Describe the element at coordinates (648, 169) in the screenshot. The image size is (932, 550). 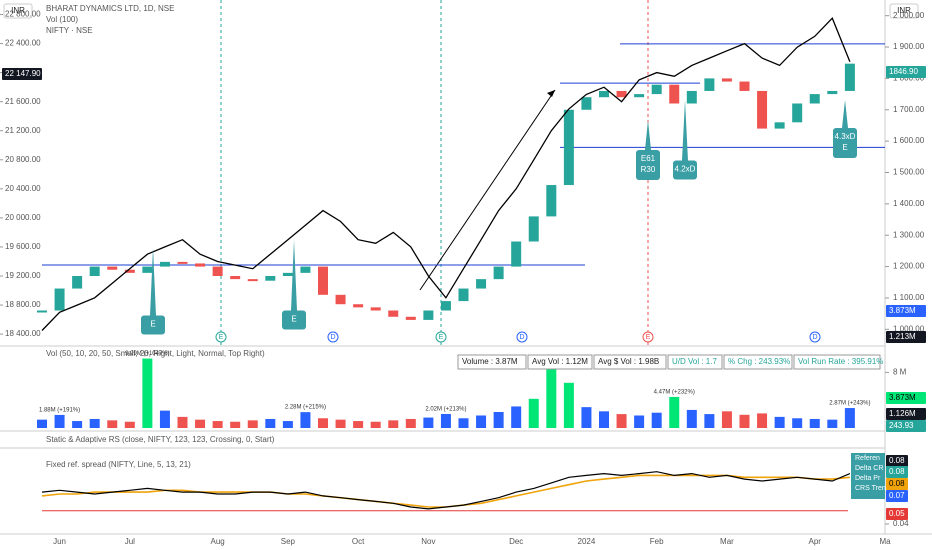
I see `bubble-label: R30` at that location.